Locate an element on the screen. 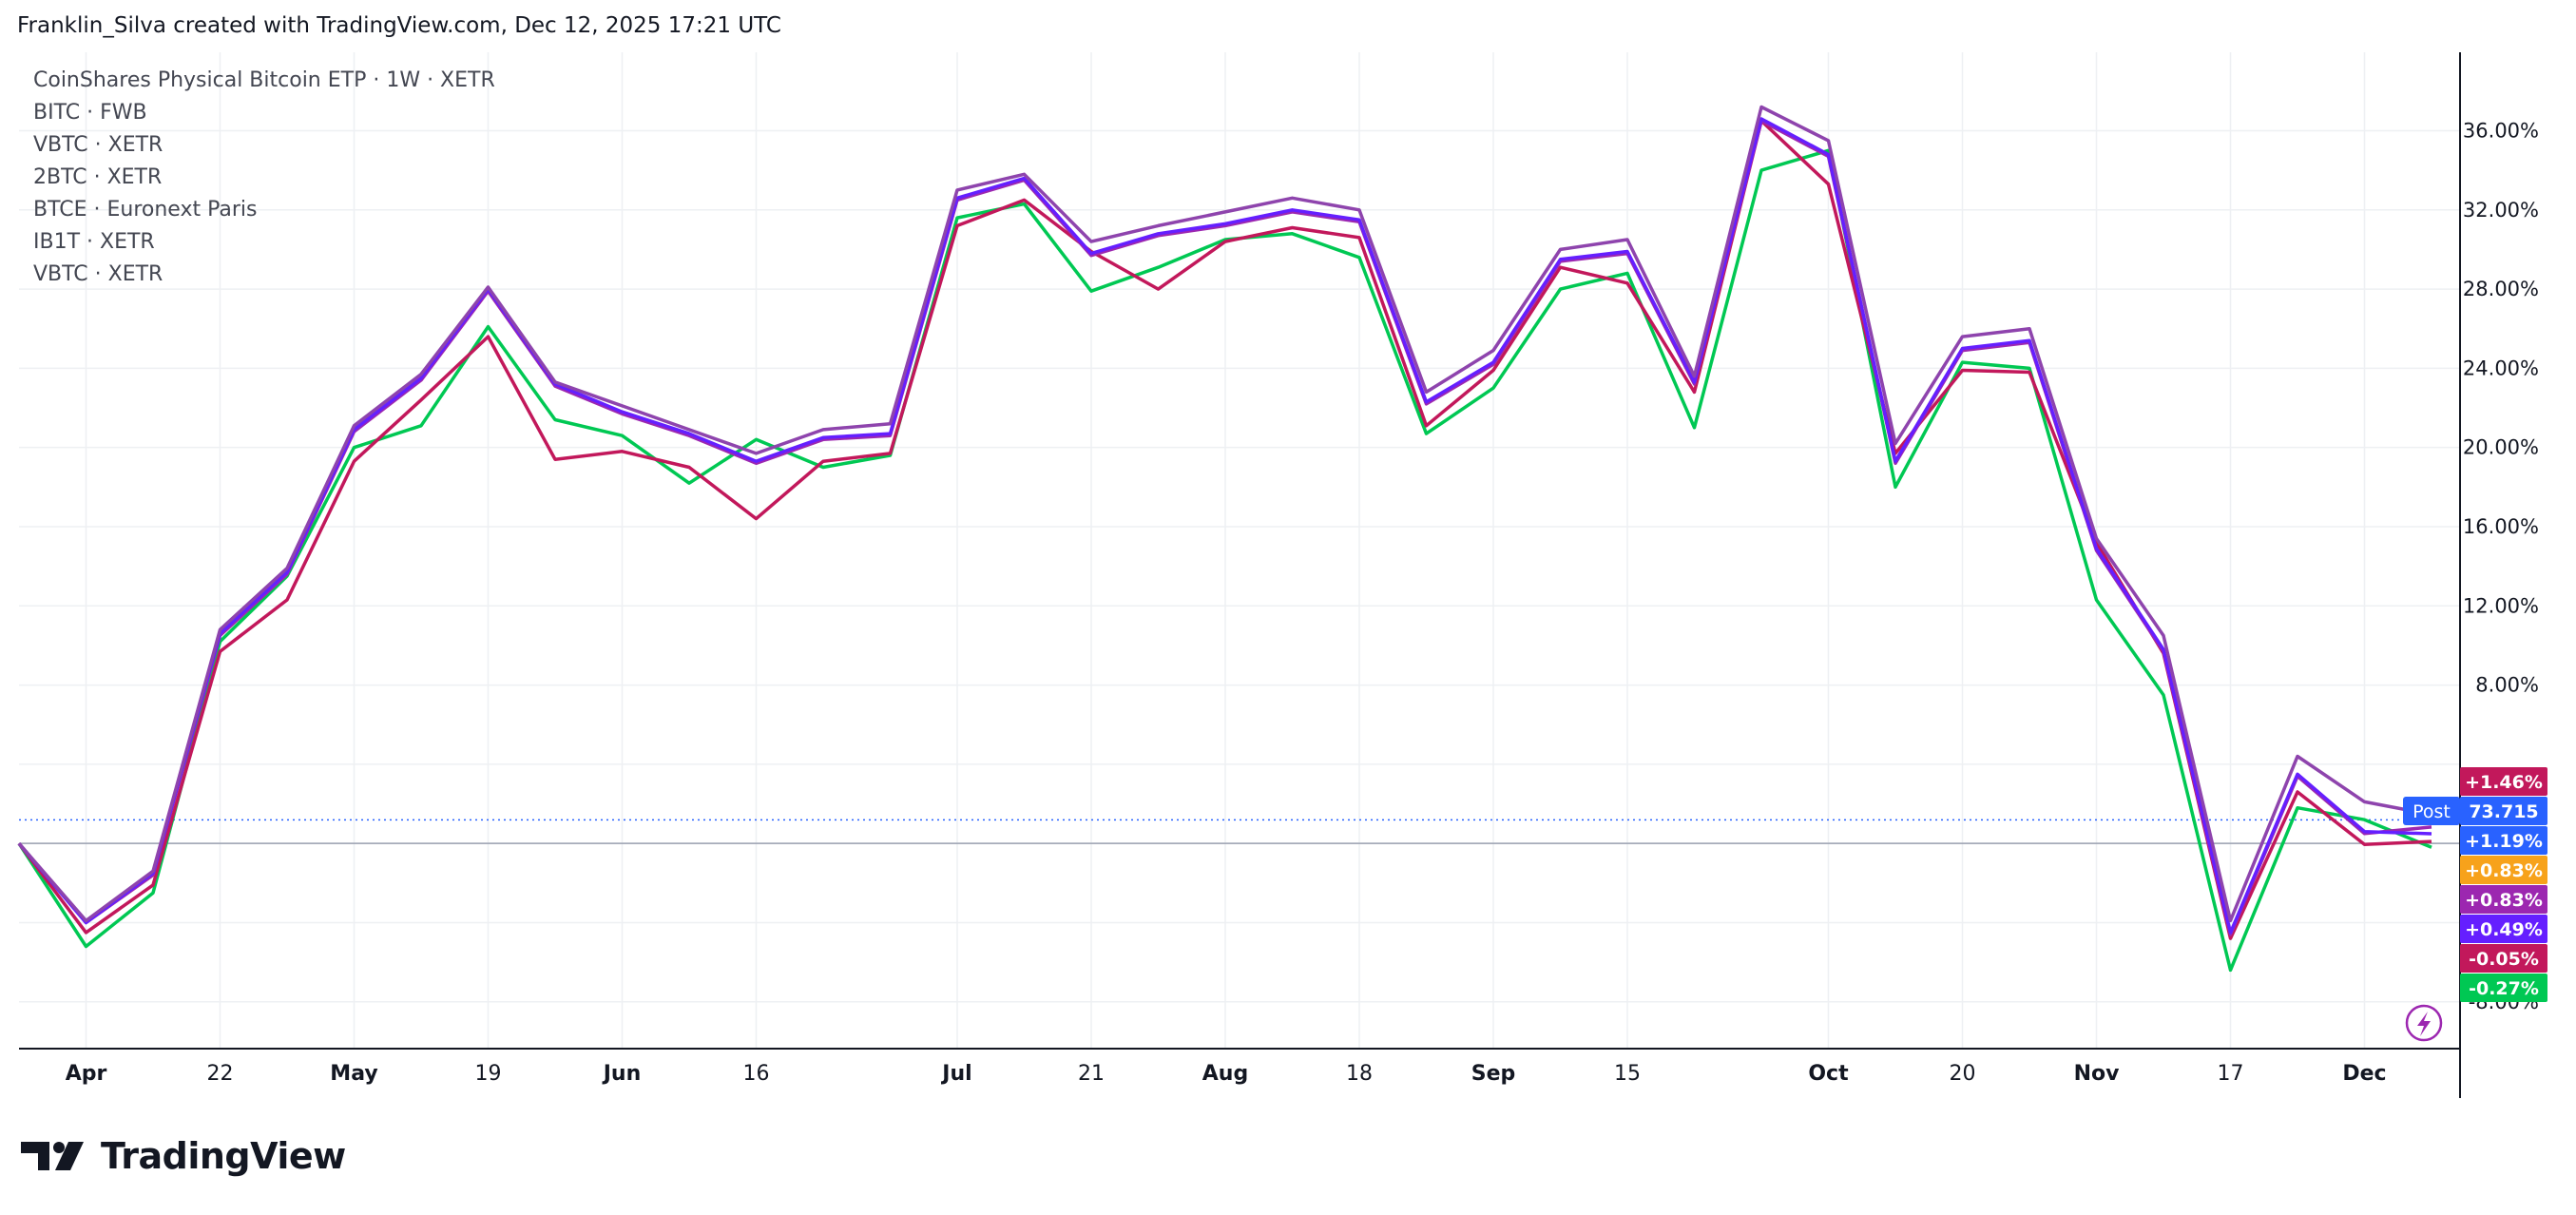 This screenshot has height=1215, width=2576. x-tick-label: 19 is located at coordinates (488, 1074).